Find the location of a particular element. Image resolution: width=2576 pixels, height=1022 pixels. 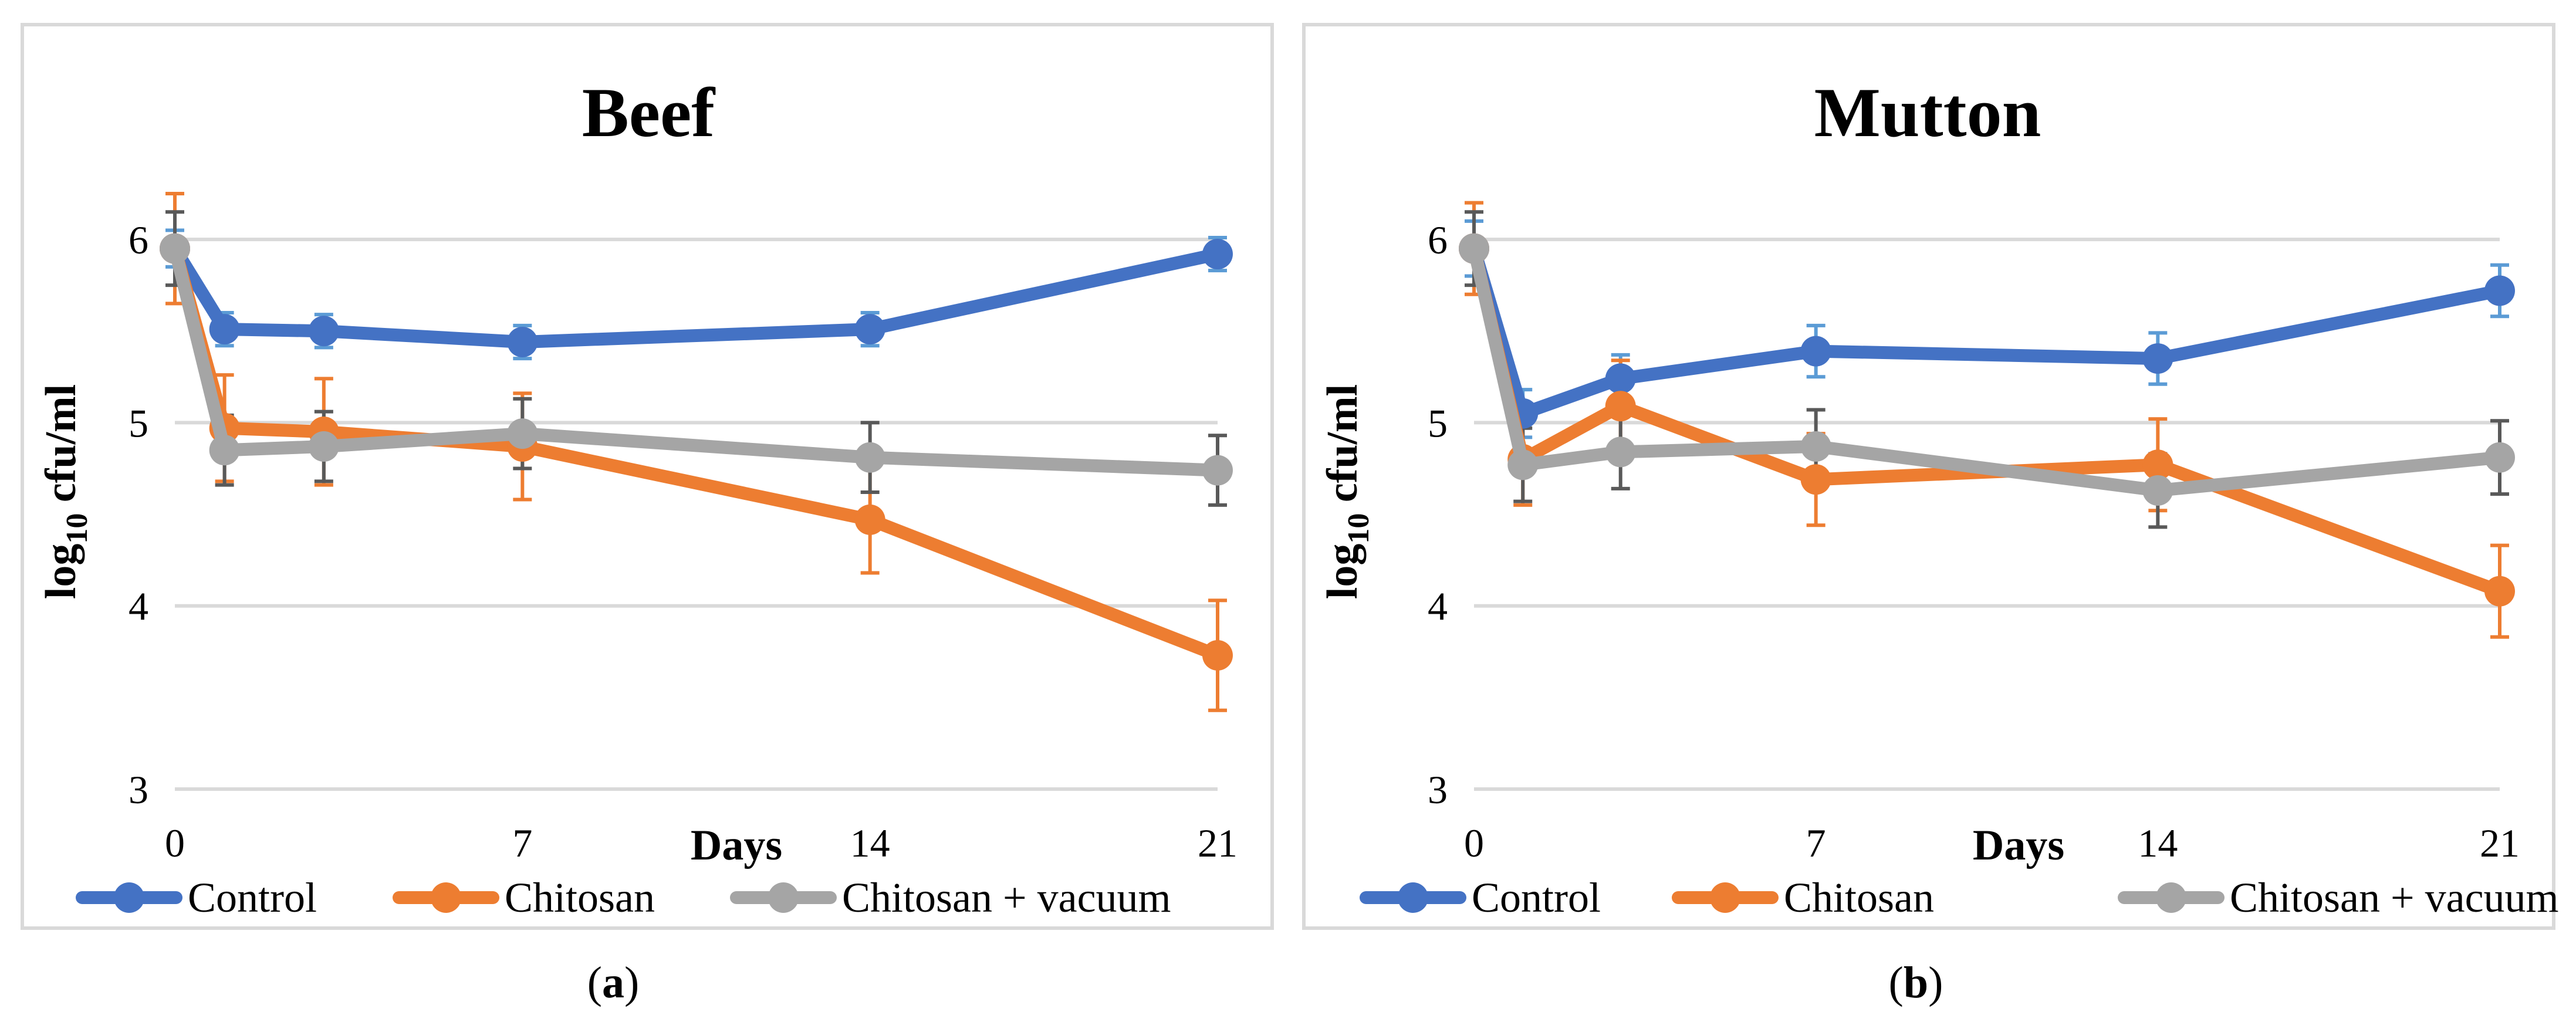

chart-title: Mutton is located at coordinates (1927, 112).